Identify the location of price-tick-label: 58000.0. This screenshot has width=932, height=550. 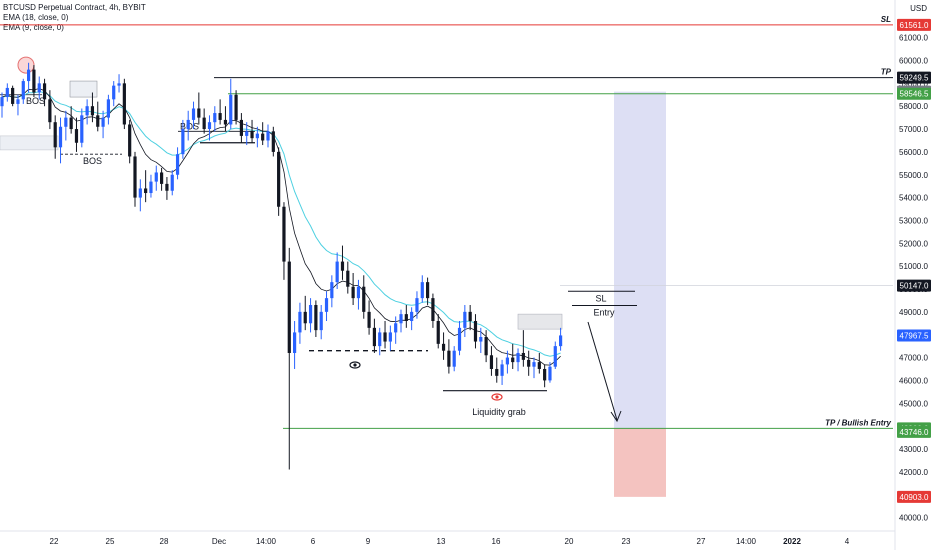
(913, 106).